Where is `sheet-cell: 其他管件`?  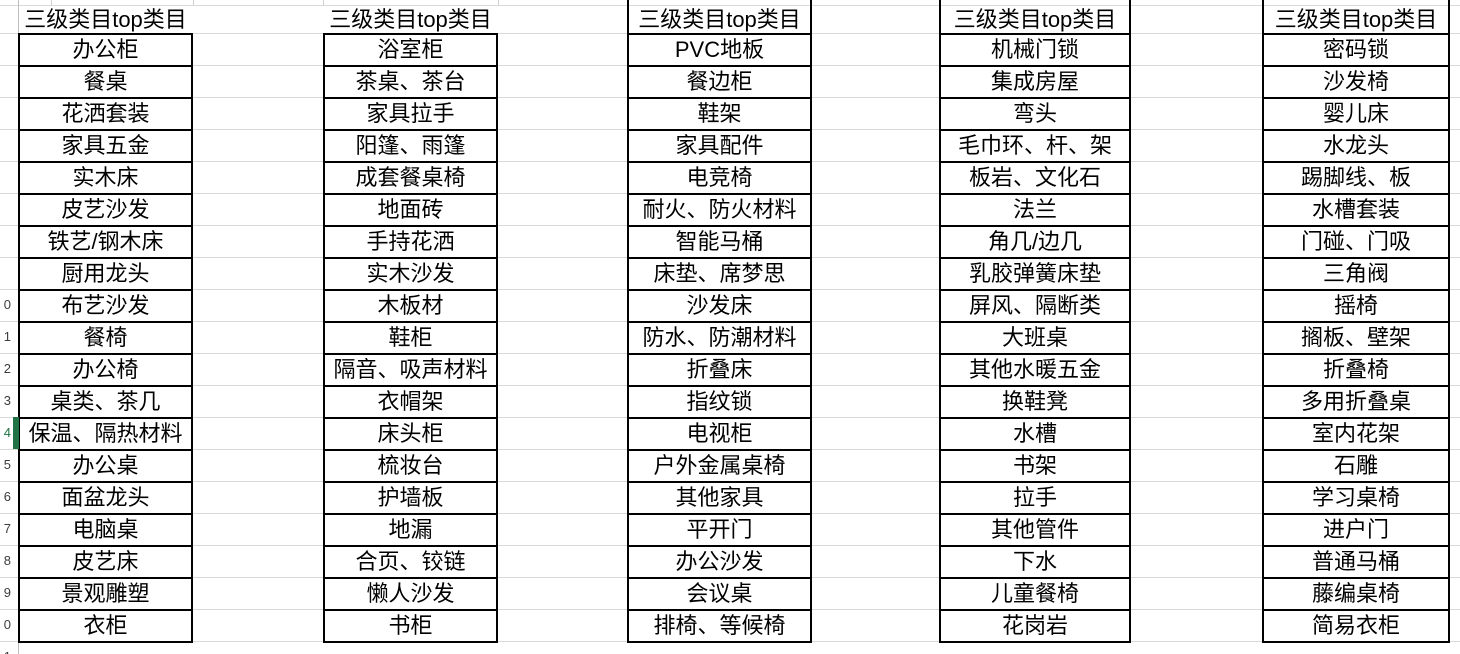 sheet-cell: 其他管件 is located at coordinates (1035, 530).